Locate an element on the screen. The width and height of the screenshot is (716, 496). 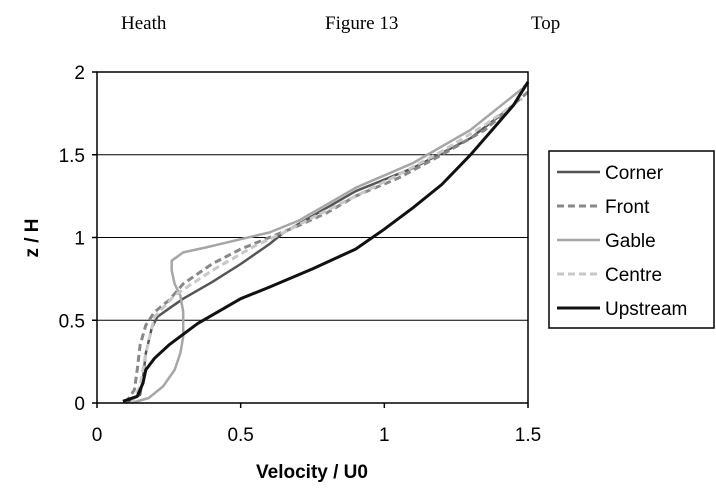
y-tick-label: 2 is located at coordinates (79, 73).